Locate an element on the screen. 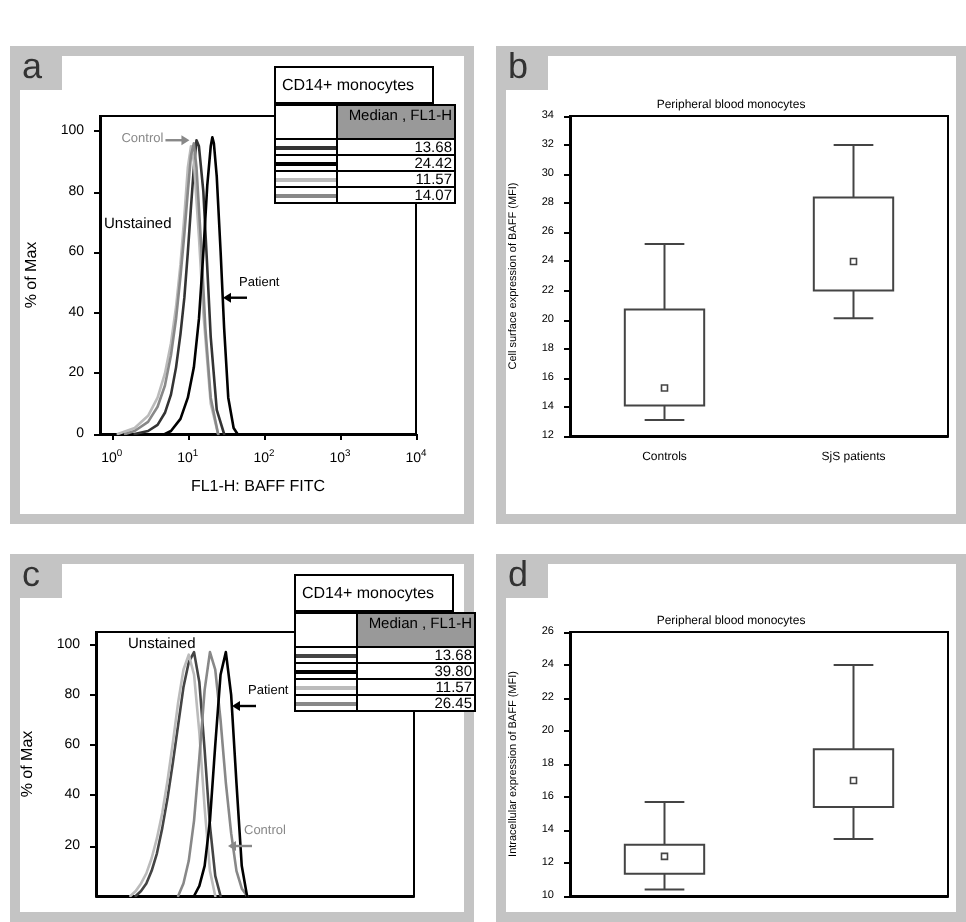  text: b is located at coordinates (522, 68).